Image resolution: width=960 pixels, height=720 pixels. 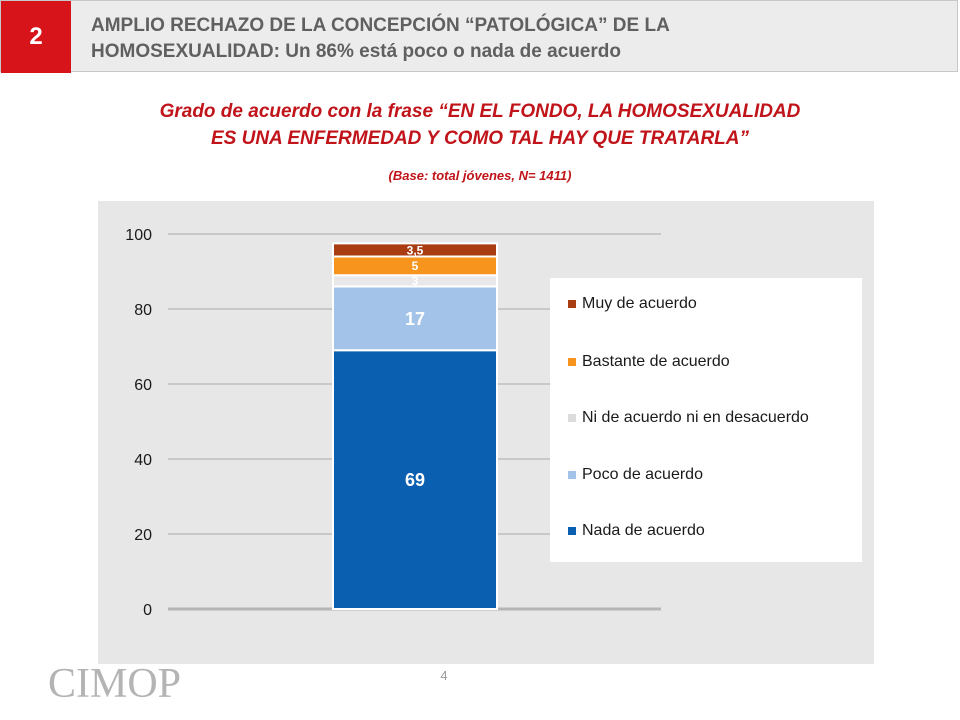 What do you see at coordinates (115, 684) in the screenshot?
I see `cimop-logo: CIMOP` at bounding box center [115, 684].